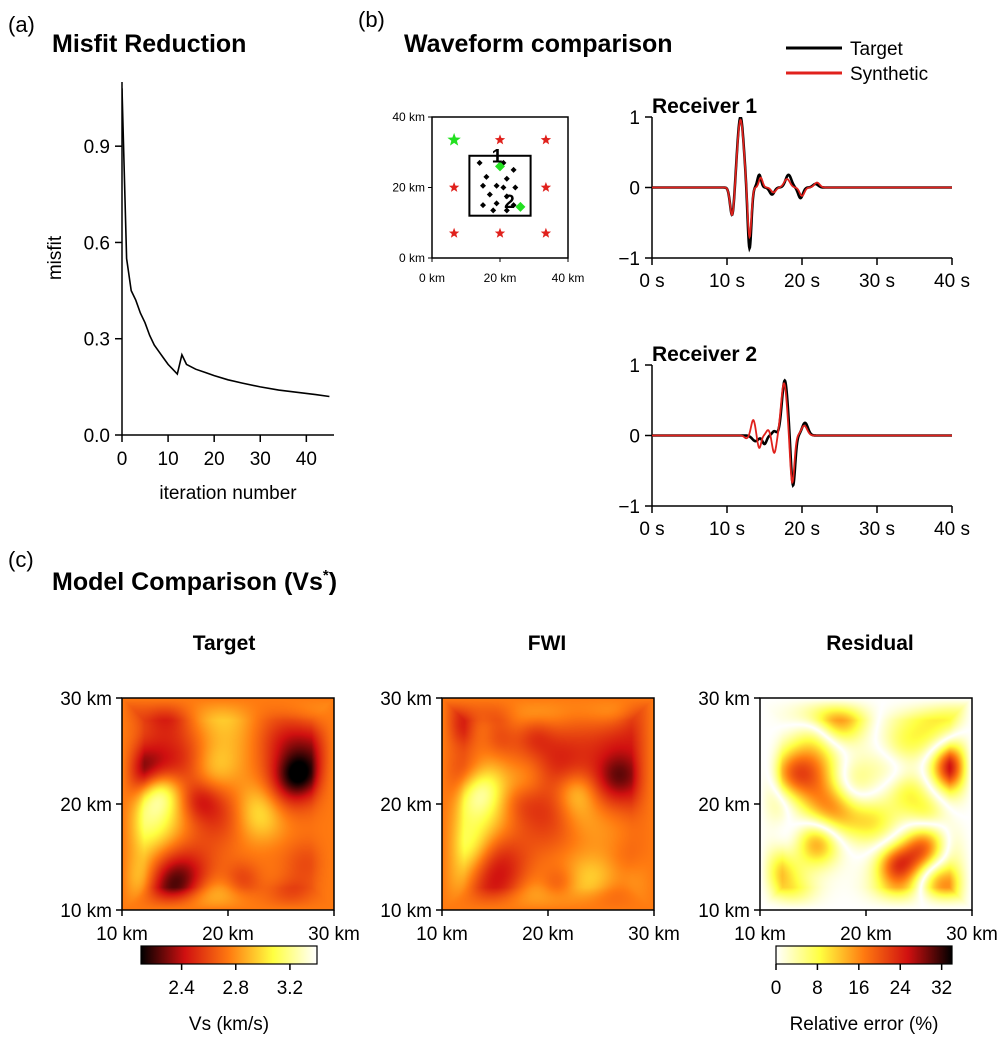 This screenshot has height=1037, width=1003. I want to click on receiver-1-plot: Receiver 1 0 s 10 s 20 s 30 s 40 s −1 0 1, so click(794, 193).